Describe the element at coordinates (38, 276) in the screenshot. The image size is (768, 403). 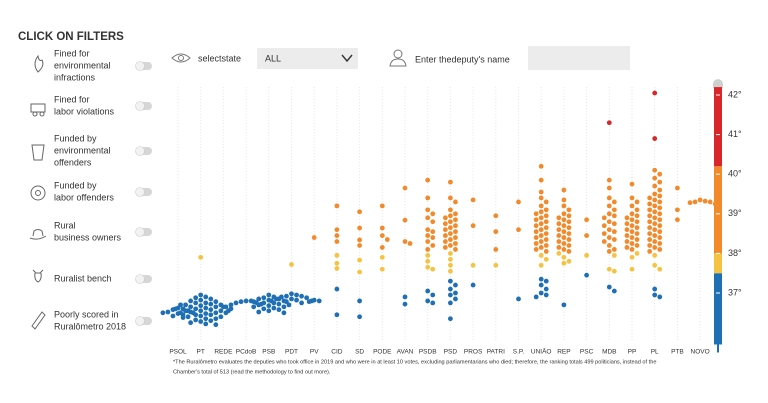
I see `bull-icon` at that location.